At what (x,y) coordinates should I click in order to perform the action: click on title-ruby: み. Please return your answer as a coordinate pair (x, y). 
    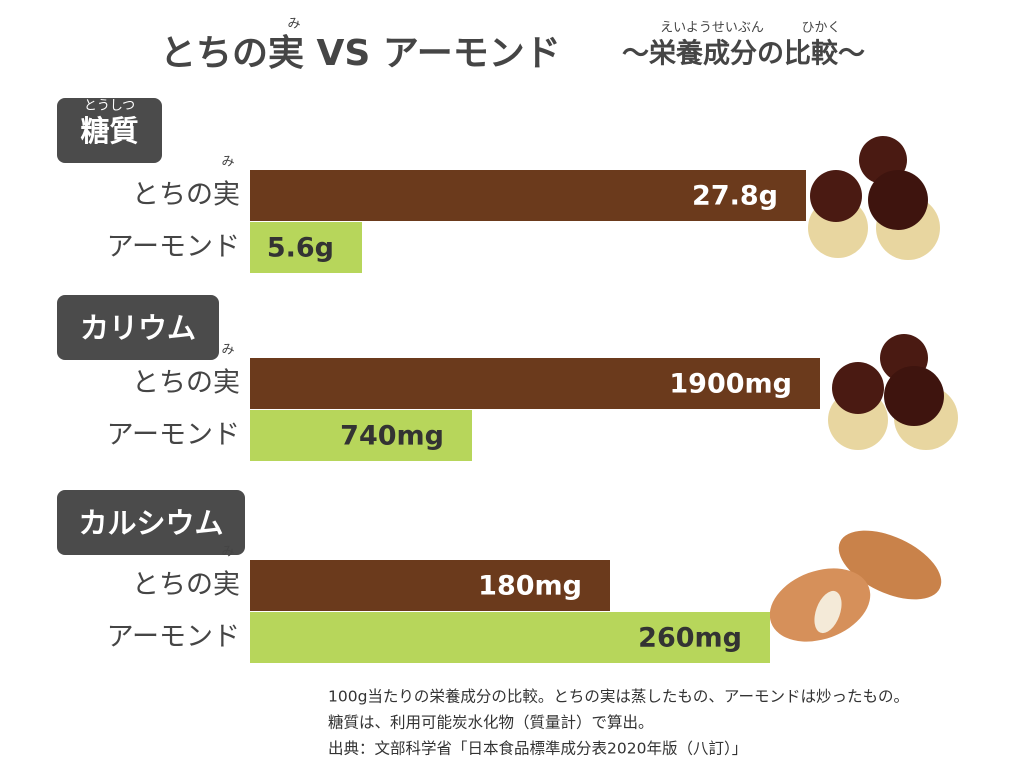
    Looking at the image, I should click on (293, 24).